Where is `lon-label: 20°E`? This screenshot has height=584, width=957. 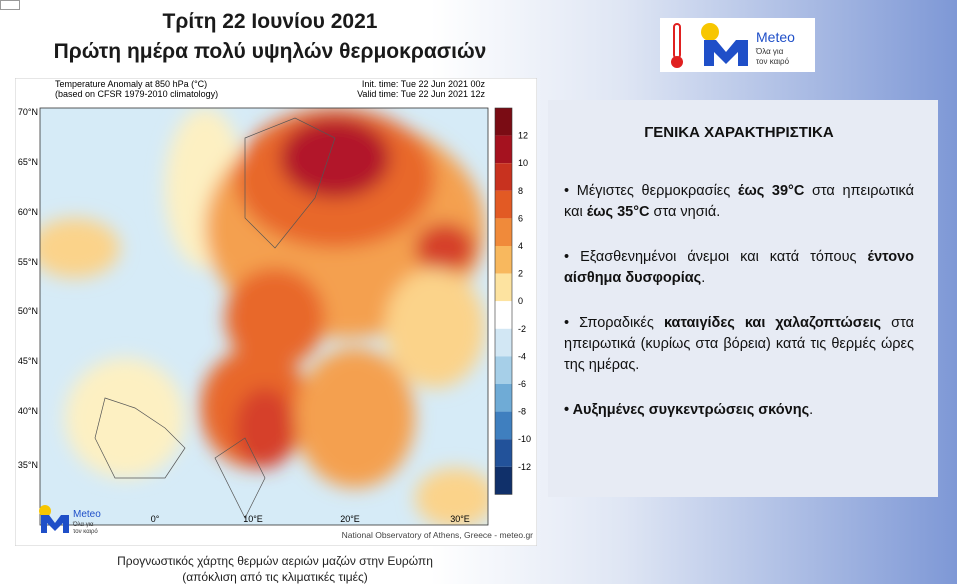 lon-label: 20°E is located at coordinates (350, 519).